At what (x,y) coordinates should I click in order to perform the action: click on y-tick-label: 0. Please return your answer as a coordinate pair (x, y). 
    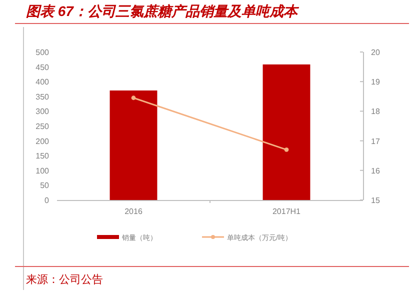
    Looking at the image, I should click on (47, 200).